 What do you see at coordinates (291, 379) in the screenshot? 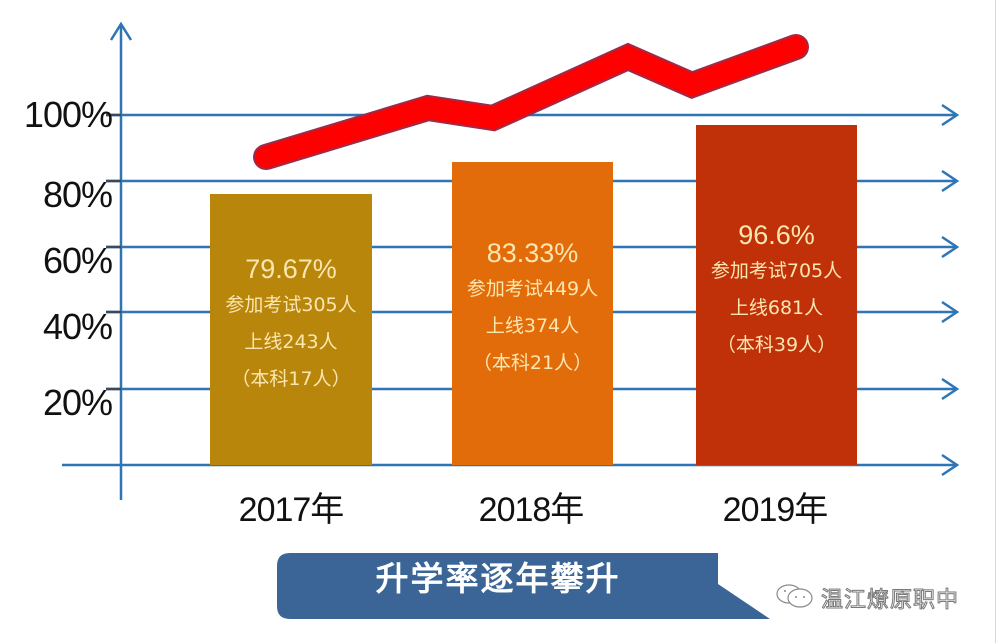
I see `bar-2017-bachelor: （本科17人）` at bounding box center [291, 379].